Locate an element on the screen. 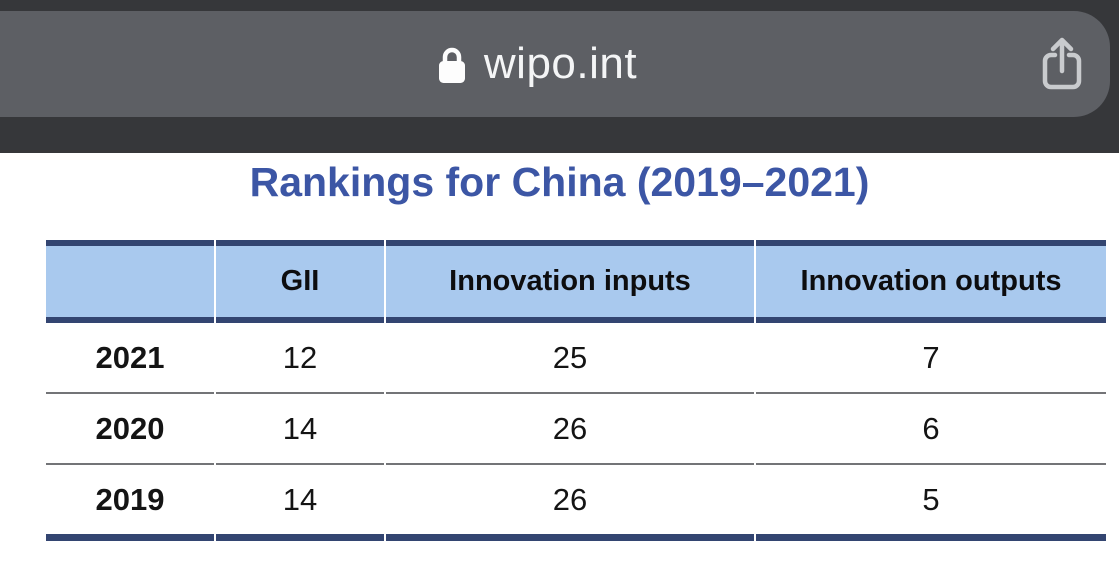 The width and height of the screenshot is (1119, 561). column-header-empty is located at coordinates (130, 281).